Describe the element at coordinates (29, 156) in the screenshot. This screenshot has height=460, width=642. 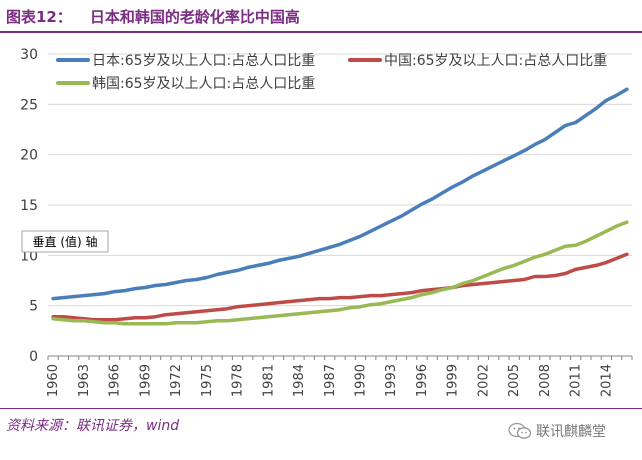
I see `y-tick-label: 20` at that location.